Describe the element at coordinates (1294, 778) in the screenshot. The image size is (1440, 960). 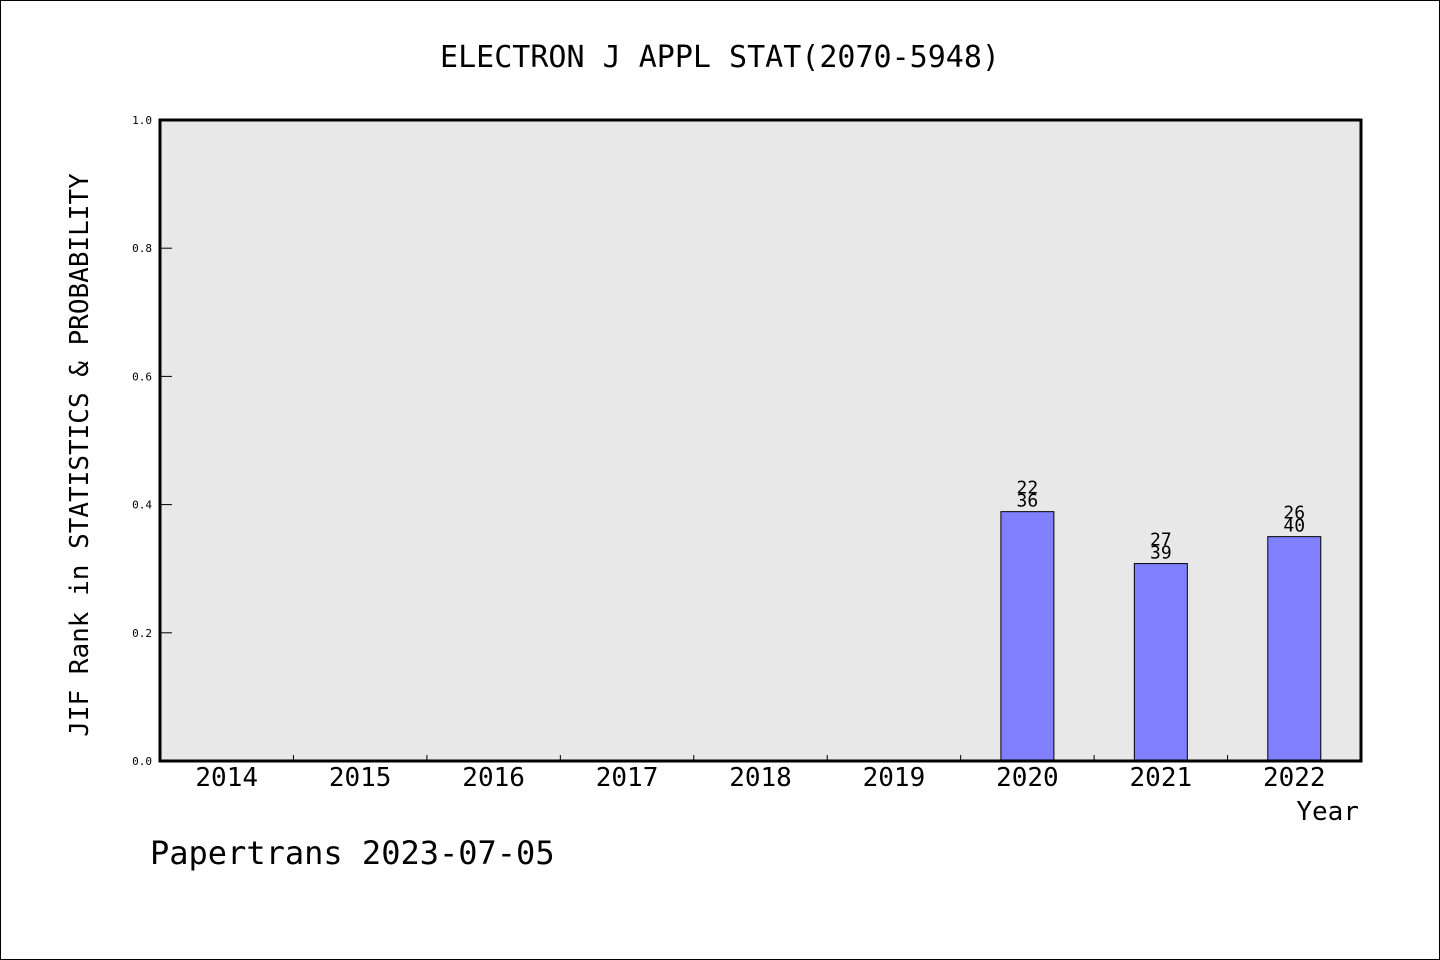
I see `x-tick-label-2022: 2022` at that location.